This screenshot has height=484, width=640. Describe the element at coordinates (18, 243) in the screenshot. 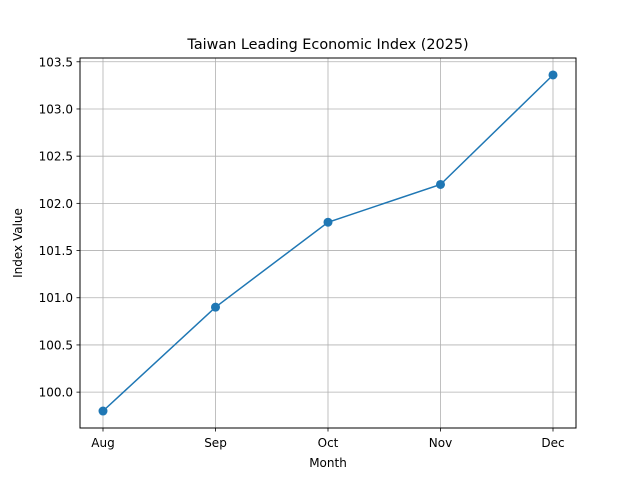

I see `y-axis-label: Index Value` at that location.